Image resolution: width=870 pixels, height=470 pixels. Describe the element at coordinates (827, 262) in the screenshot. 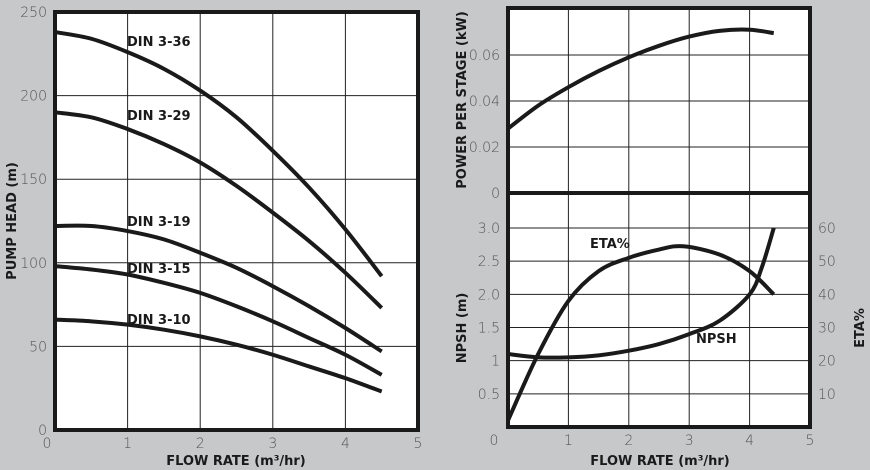

I see `y2-tick-label: 50` at that location.